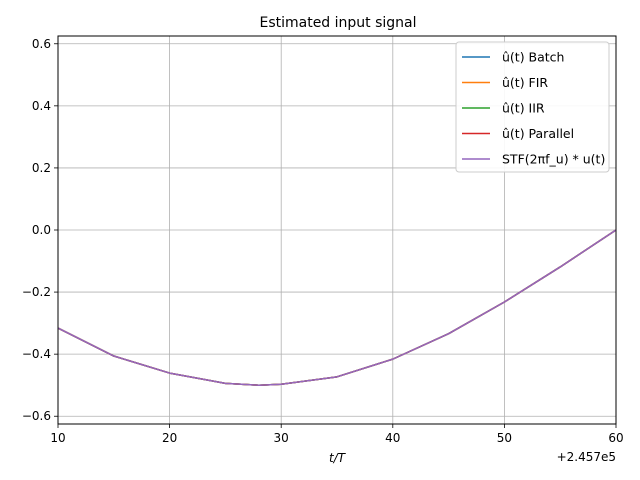 The image size is (640, 480). I want to click on x-tick-label: 40, so click(392, 438).